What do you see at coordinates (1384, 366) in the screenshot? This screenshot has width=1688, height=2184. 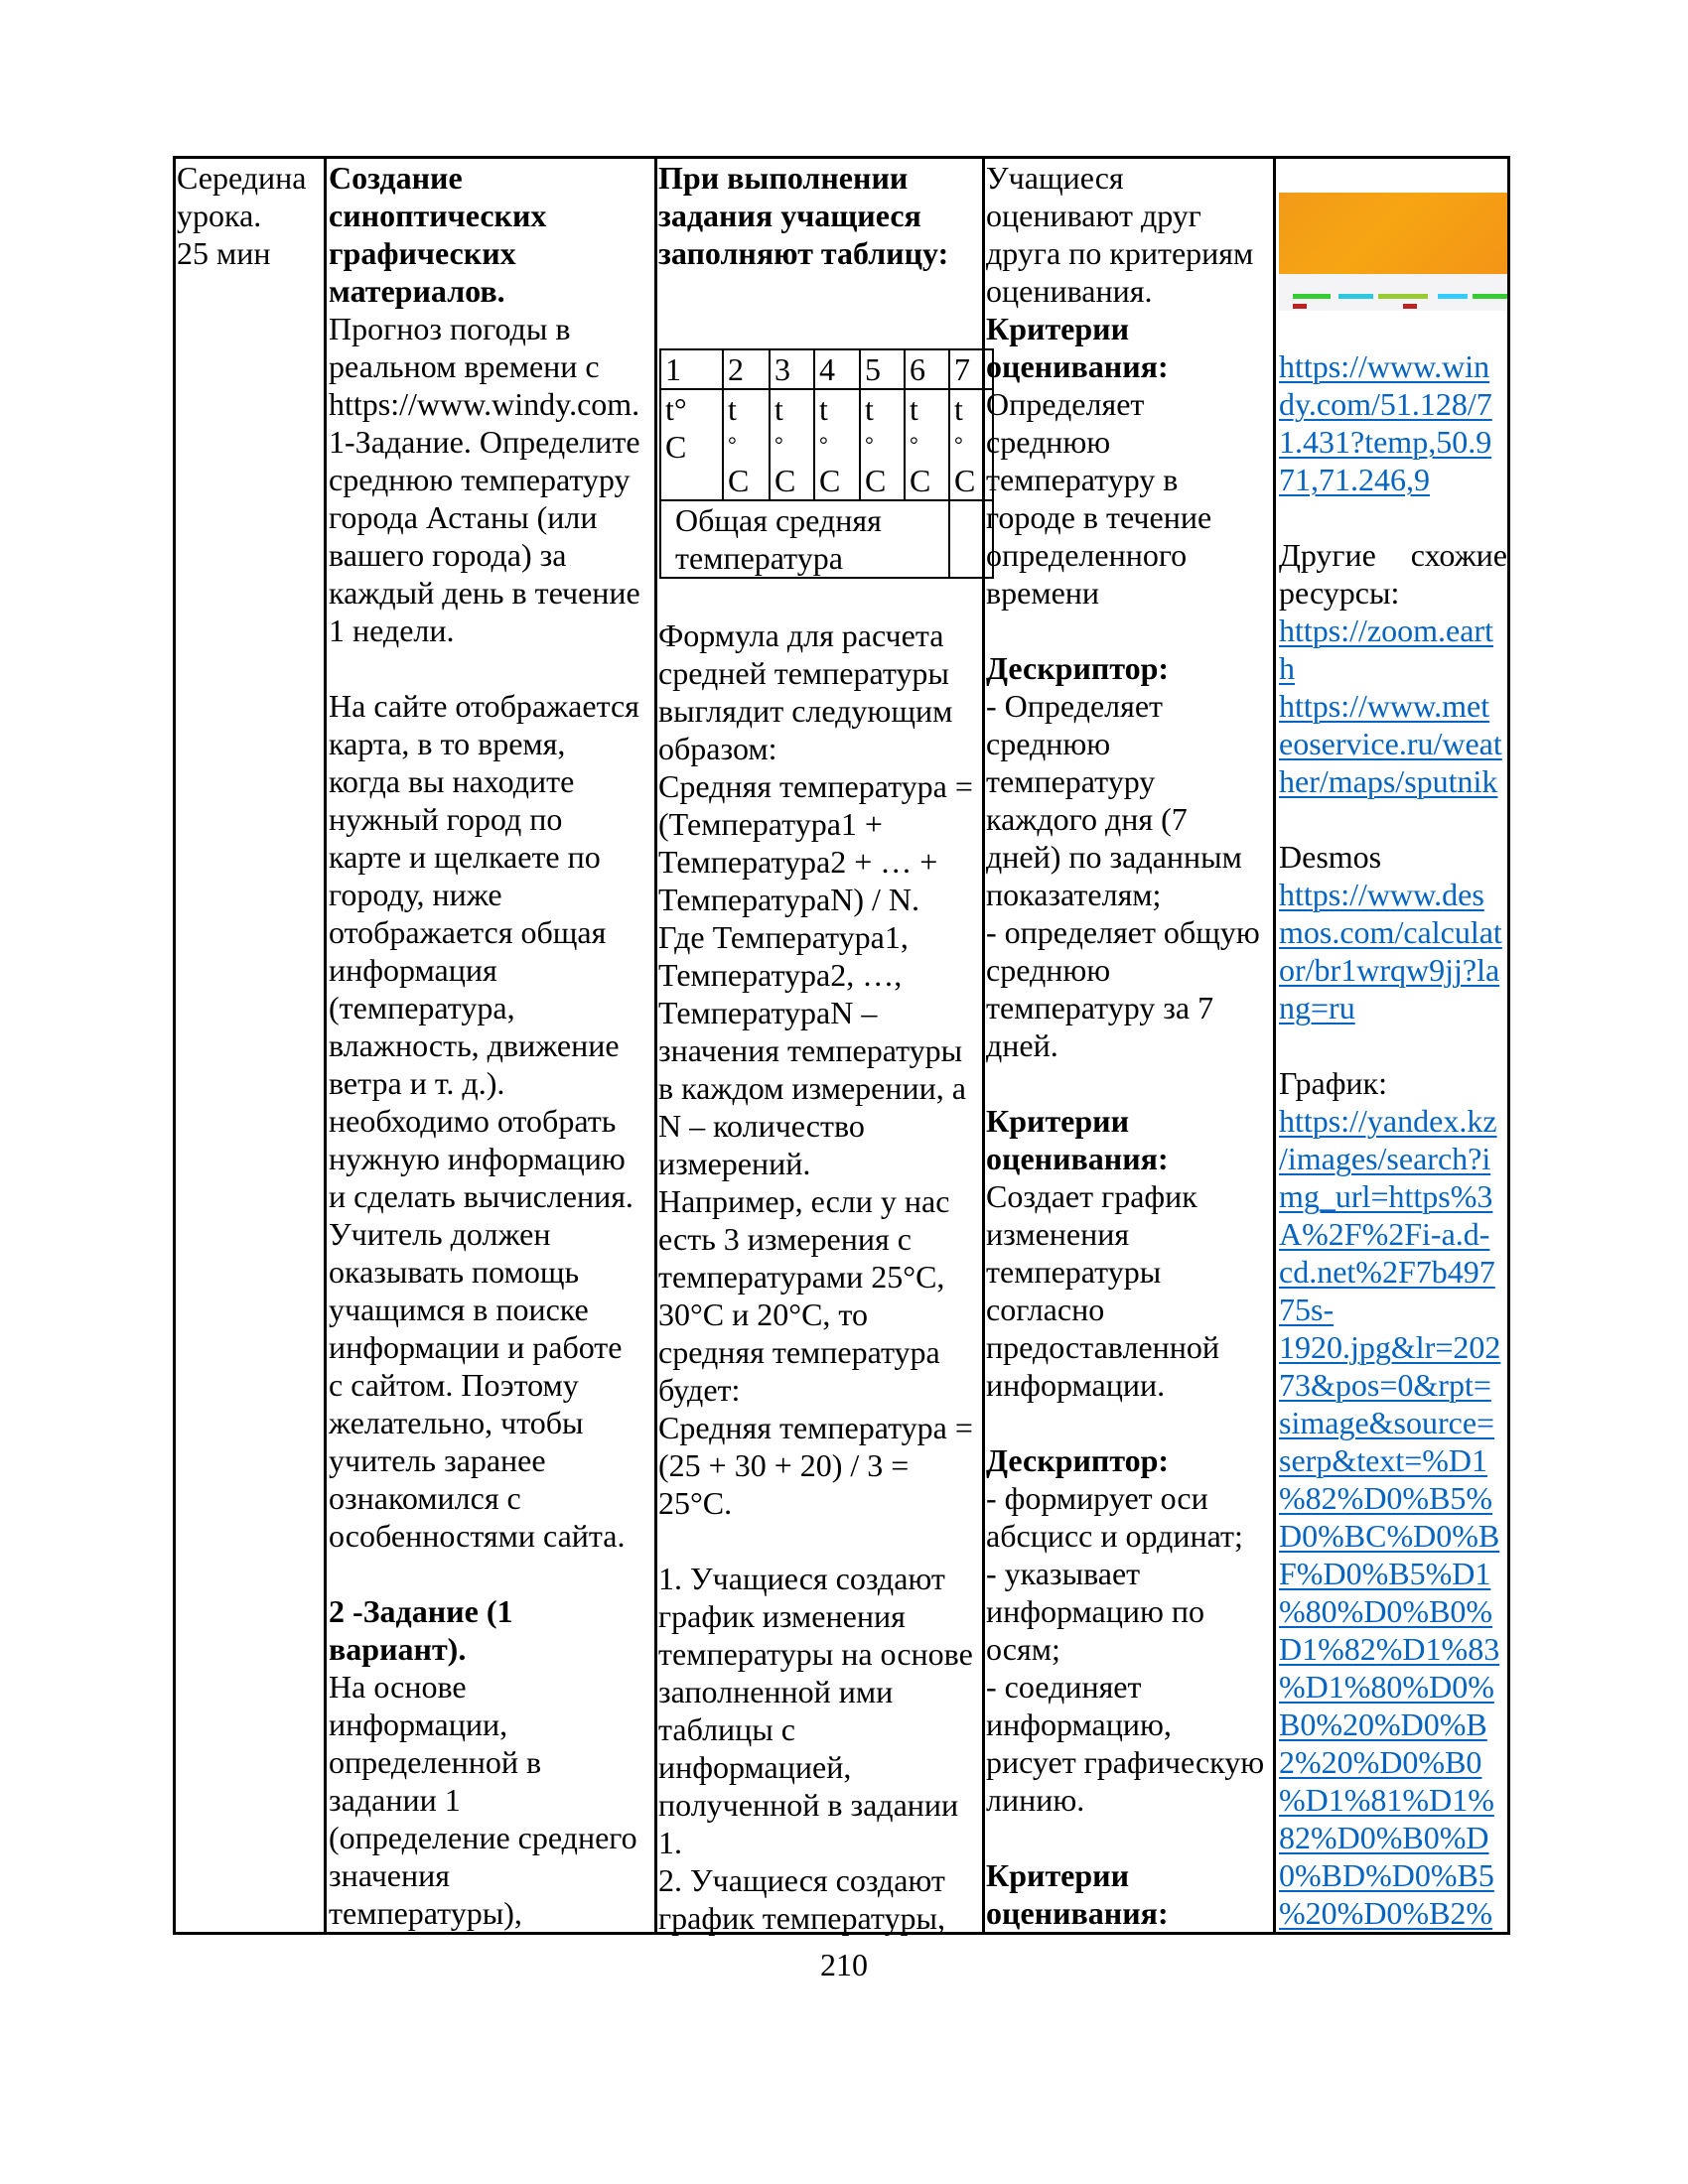 I see `resource-link: https://www.win` at bounding box center [1384, 366].